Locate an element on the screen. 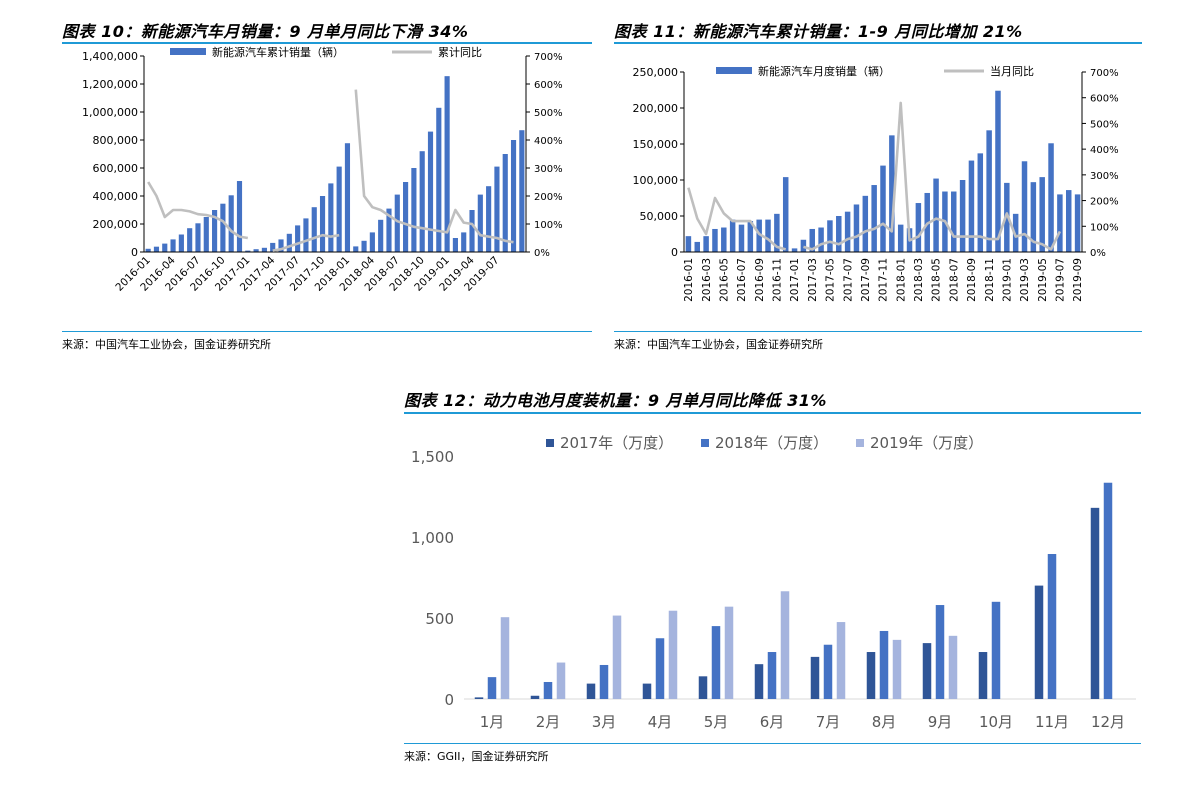 This screenshot has height=785, width=1191. legend-label: 2019年（万度） is located at coordinates (926, 443).